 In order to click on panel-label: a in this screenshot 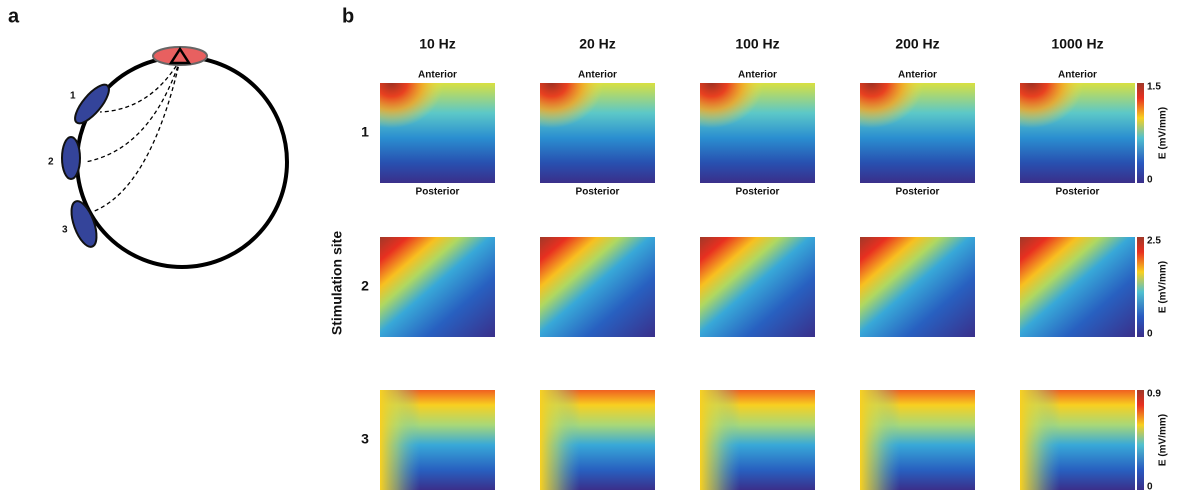, I will do `click(14, 16)`.